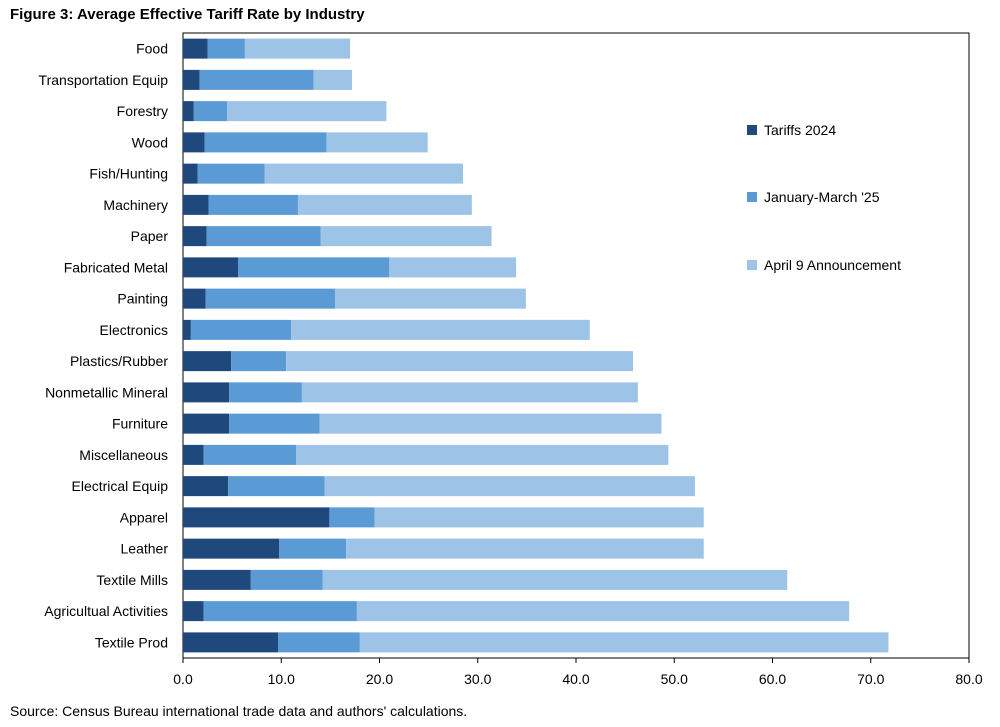 The height and width of the screenshot is (727, 1000). Describe the element at coordinates (144, 517) in the screenshot. I see `category-label: Apparel` at that location.